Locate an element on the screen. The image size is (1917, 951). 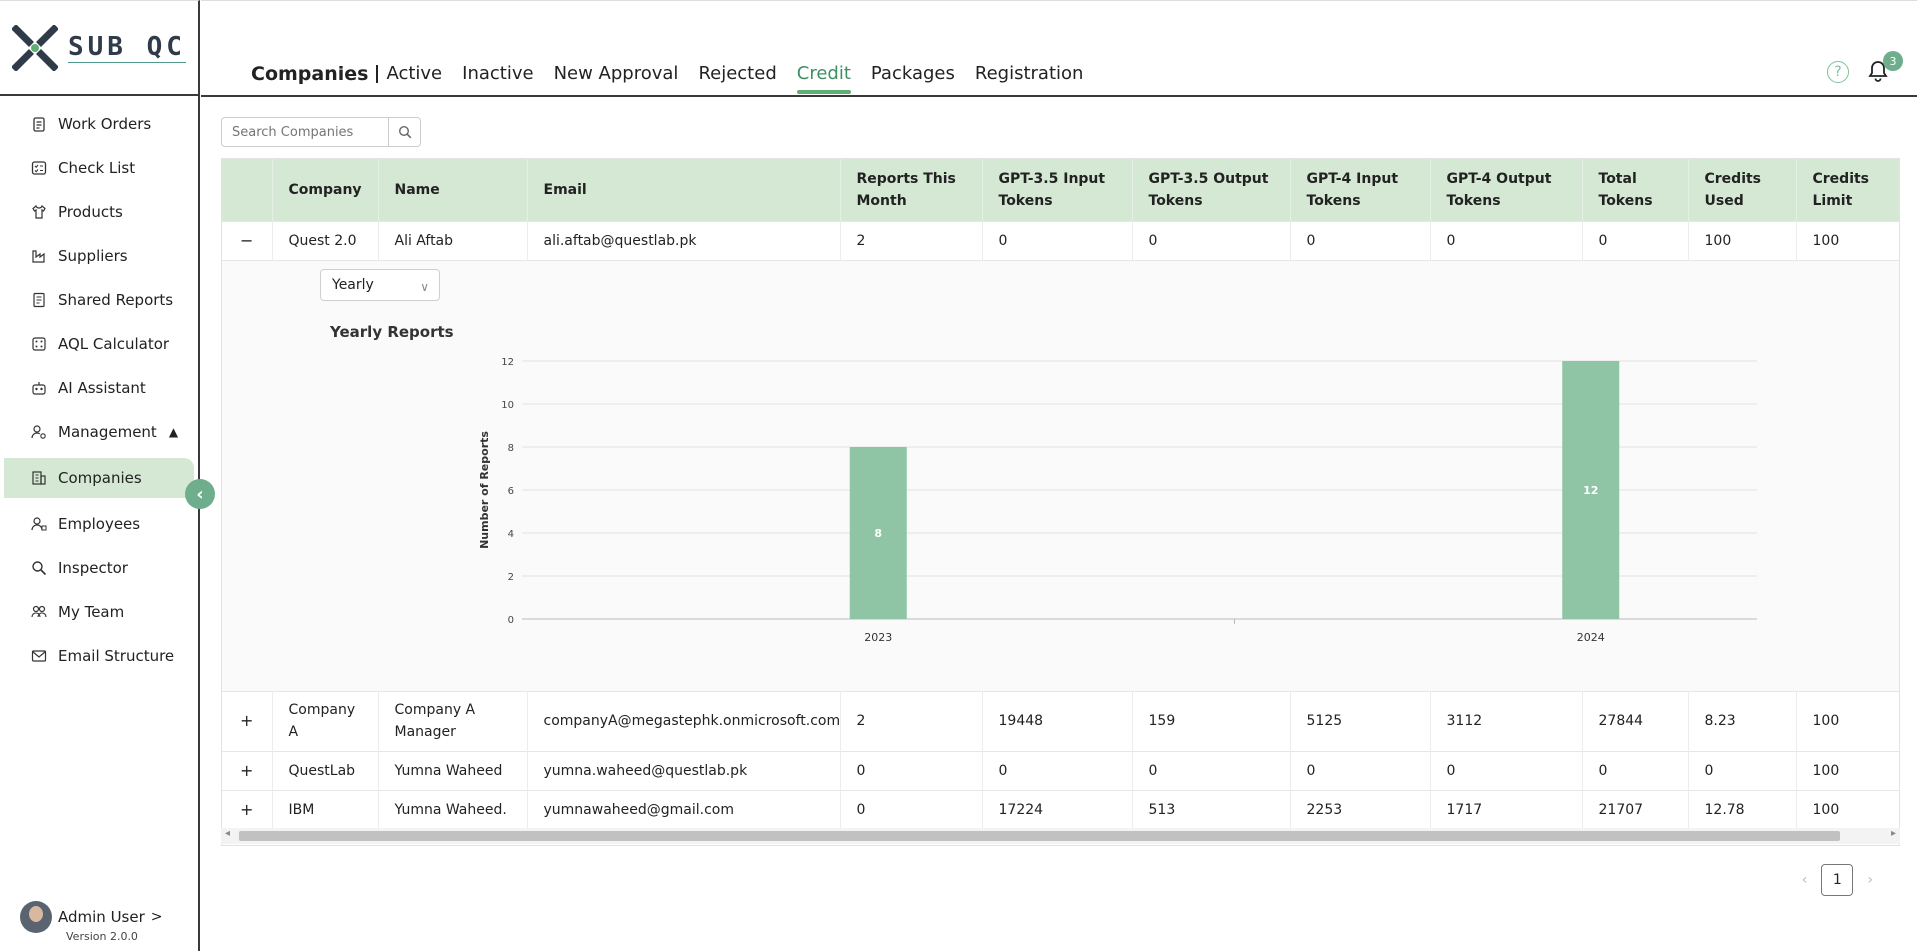
tab-new-approval: New Approval is located at coordinates (616, 73).